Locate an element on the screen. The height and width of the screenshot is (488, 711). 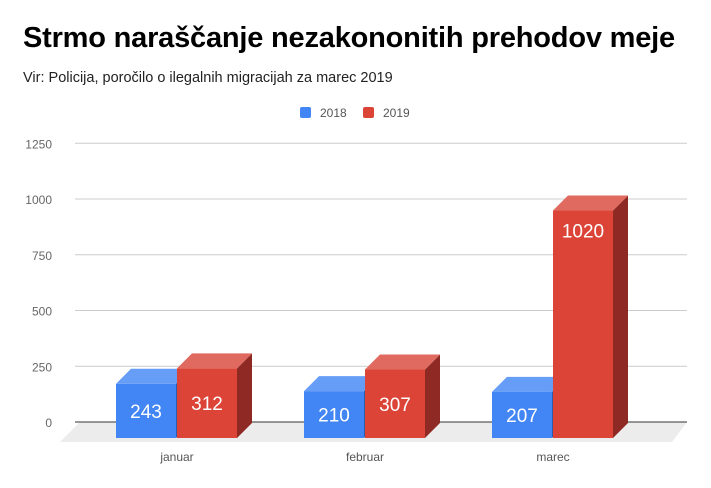
bar-2018-marec-top is located at coordinates (529, 384).